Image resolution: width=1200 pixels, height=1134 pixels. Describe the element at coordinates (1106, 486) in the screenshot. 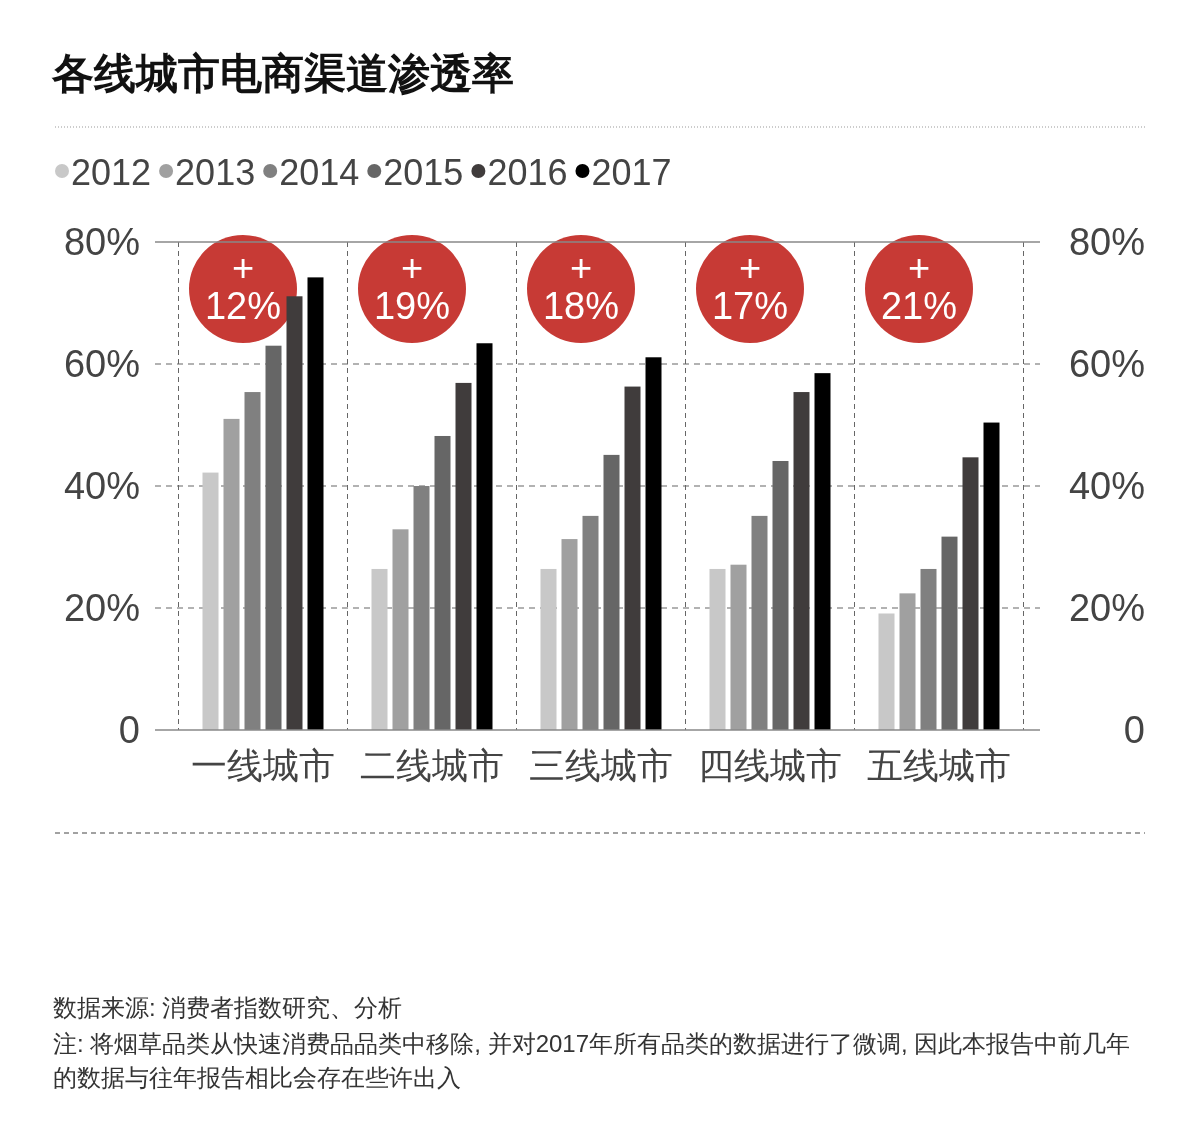

I see `y2-tick-label: 40%` at that location.